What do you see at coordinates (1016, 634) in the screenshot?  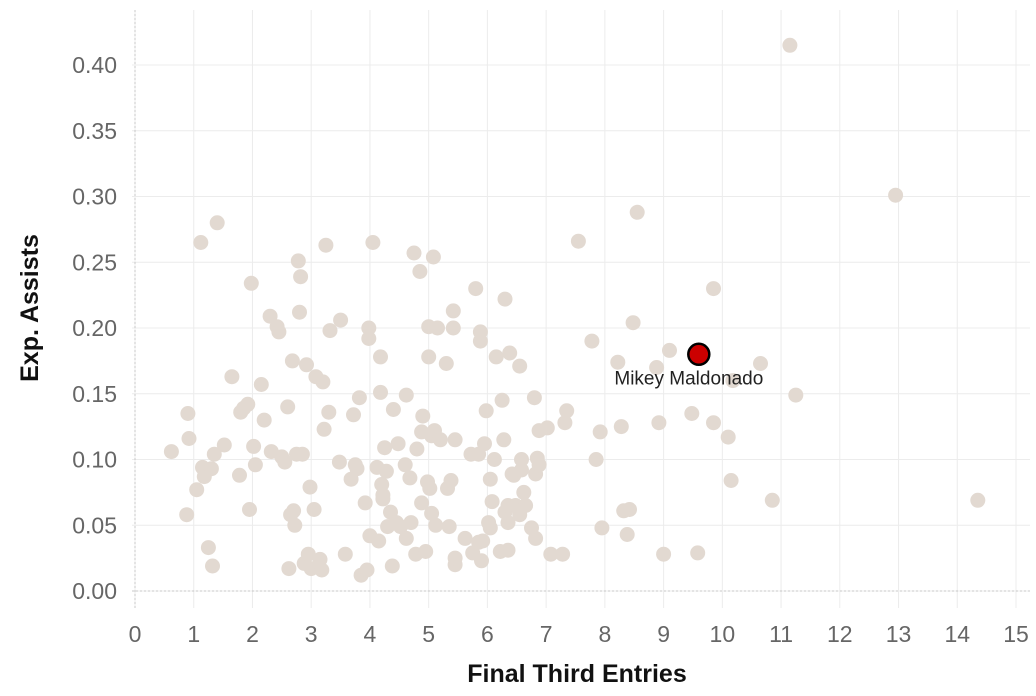 I see `x-tick-label: 15` at bounding box center [1016, 634].